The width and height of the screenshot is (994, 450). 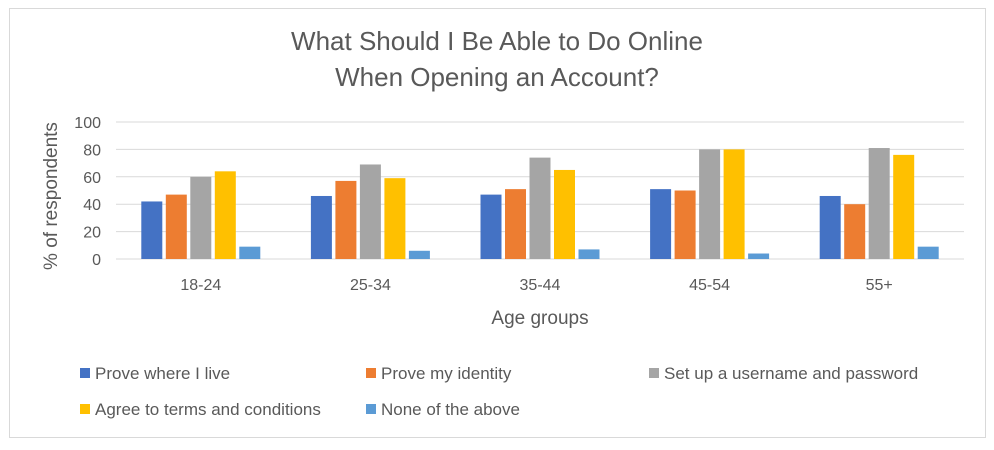 What do you see at coordinates (446, 373) in the screenshot?
I see `legend-label: Prove my identity` at bounding box center [446, 373].